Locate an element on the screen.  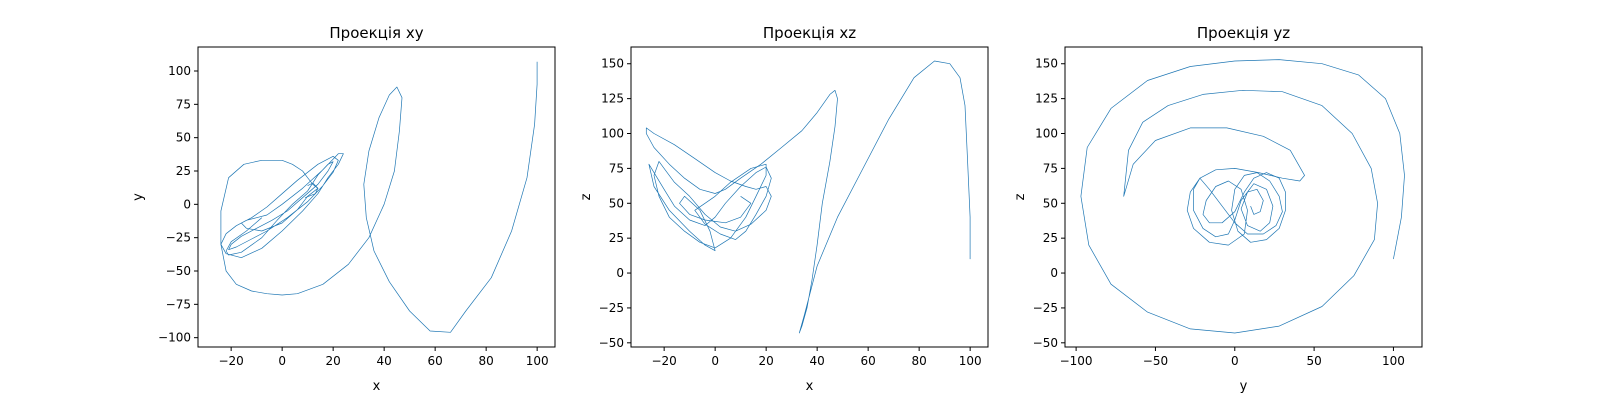
subplot-title: Проекція yz is located at coordinates (1243, 33).